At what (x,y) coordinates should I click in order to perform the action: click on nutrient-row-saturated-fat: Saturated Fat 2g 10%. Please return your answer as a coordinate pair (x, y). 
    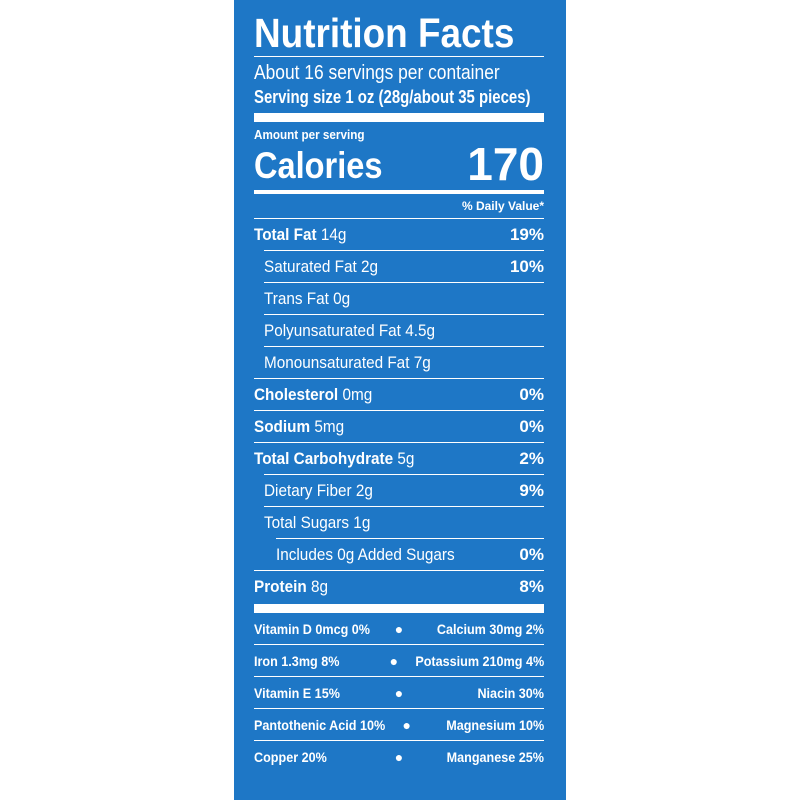
    Looking at the image, I should click on (399, 266).